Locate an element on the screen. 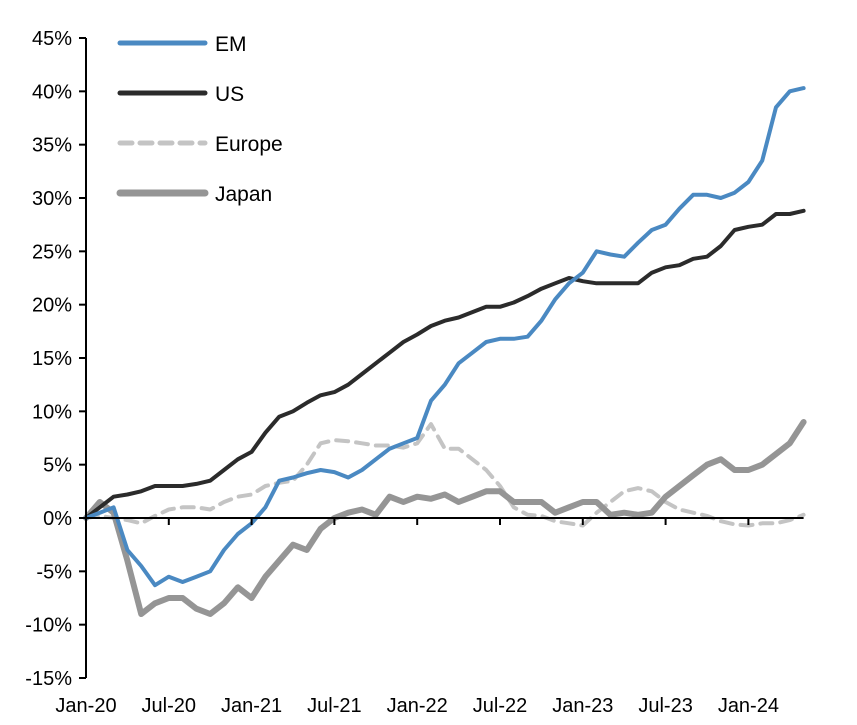 This screenshot has width=857, height=725. y-tick-label: 25% is located at coordinates (52, 252).